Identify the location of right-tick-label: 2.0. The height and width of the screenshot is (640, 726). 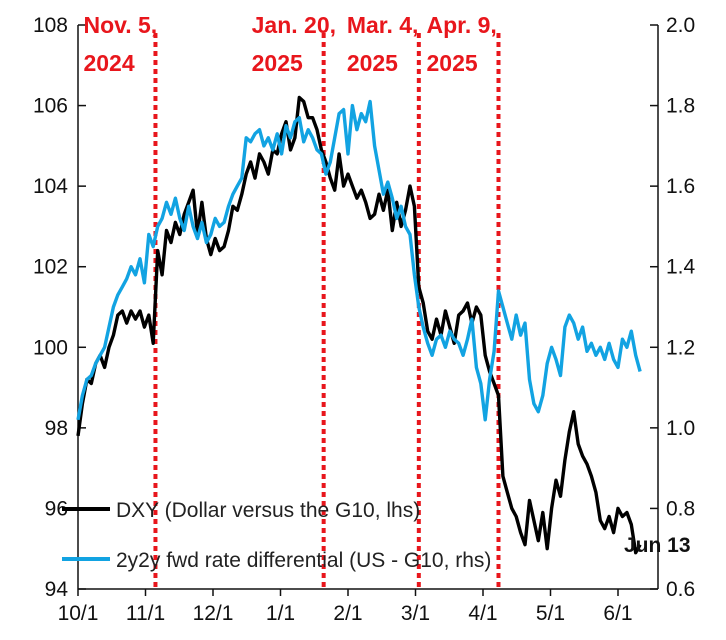
(680, 25).